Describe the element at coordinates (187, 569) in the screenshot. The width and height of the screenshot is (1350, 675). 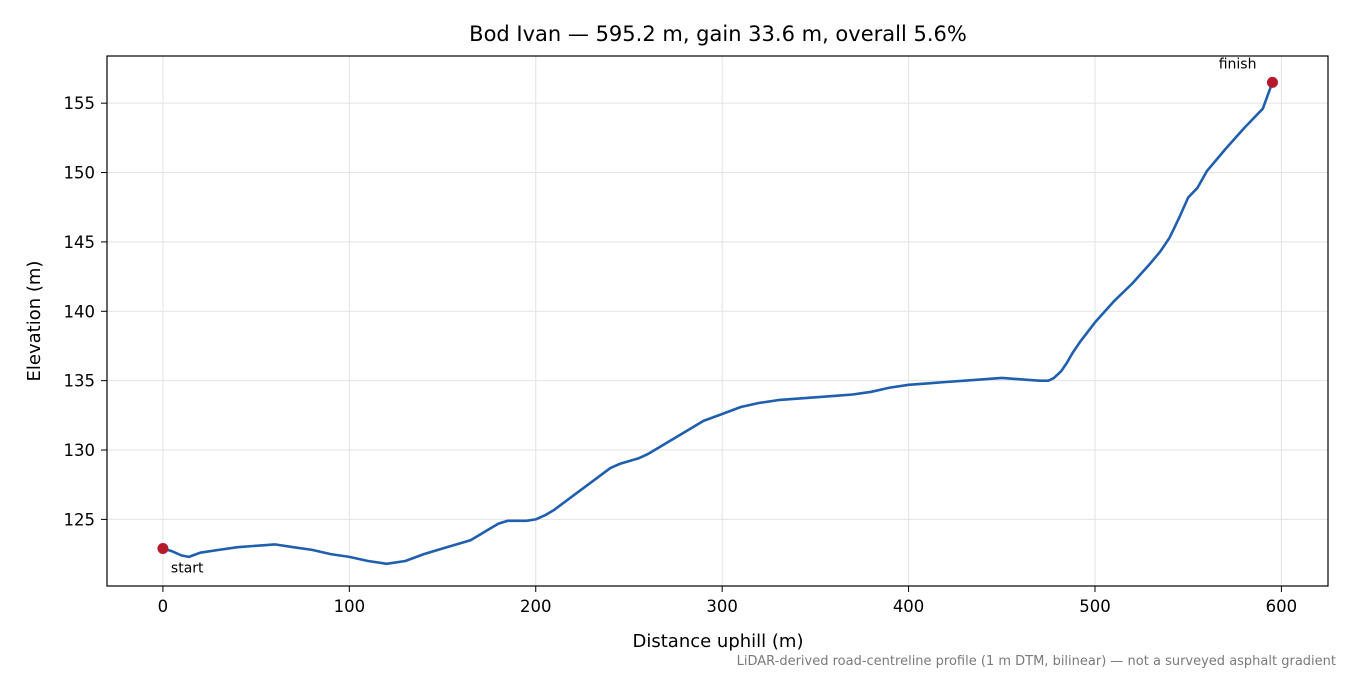
I see `start-label: start` at that location.